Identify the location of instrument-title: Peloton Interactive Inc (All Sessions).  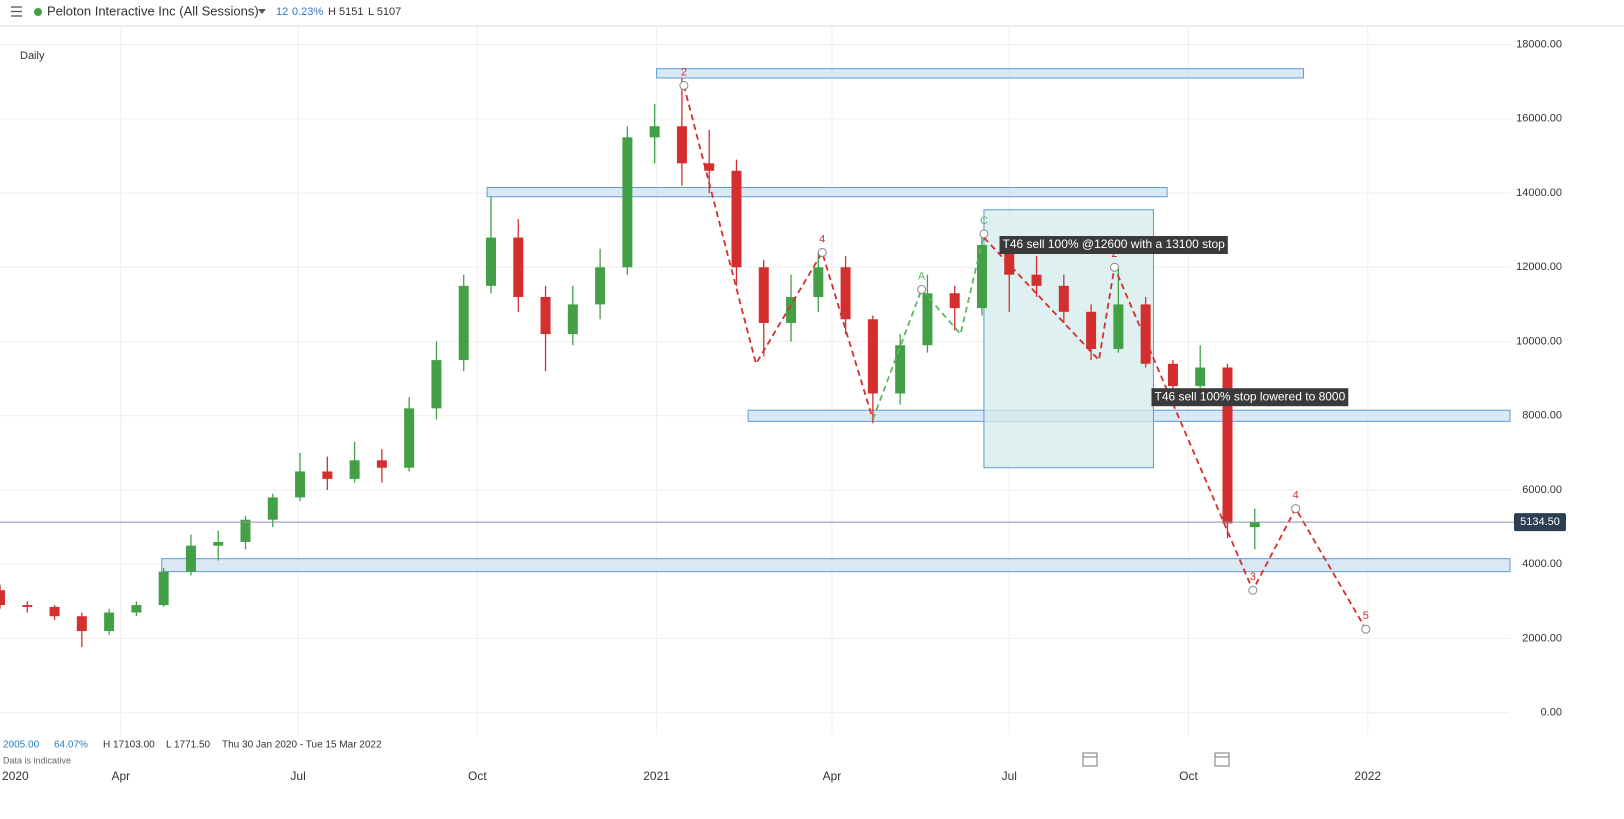
(153, 10).